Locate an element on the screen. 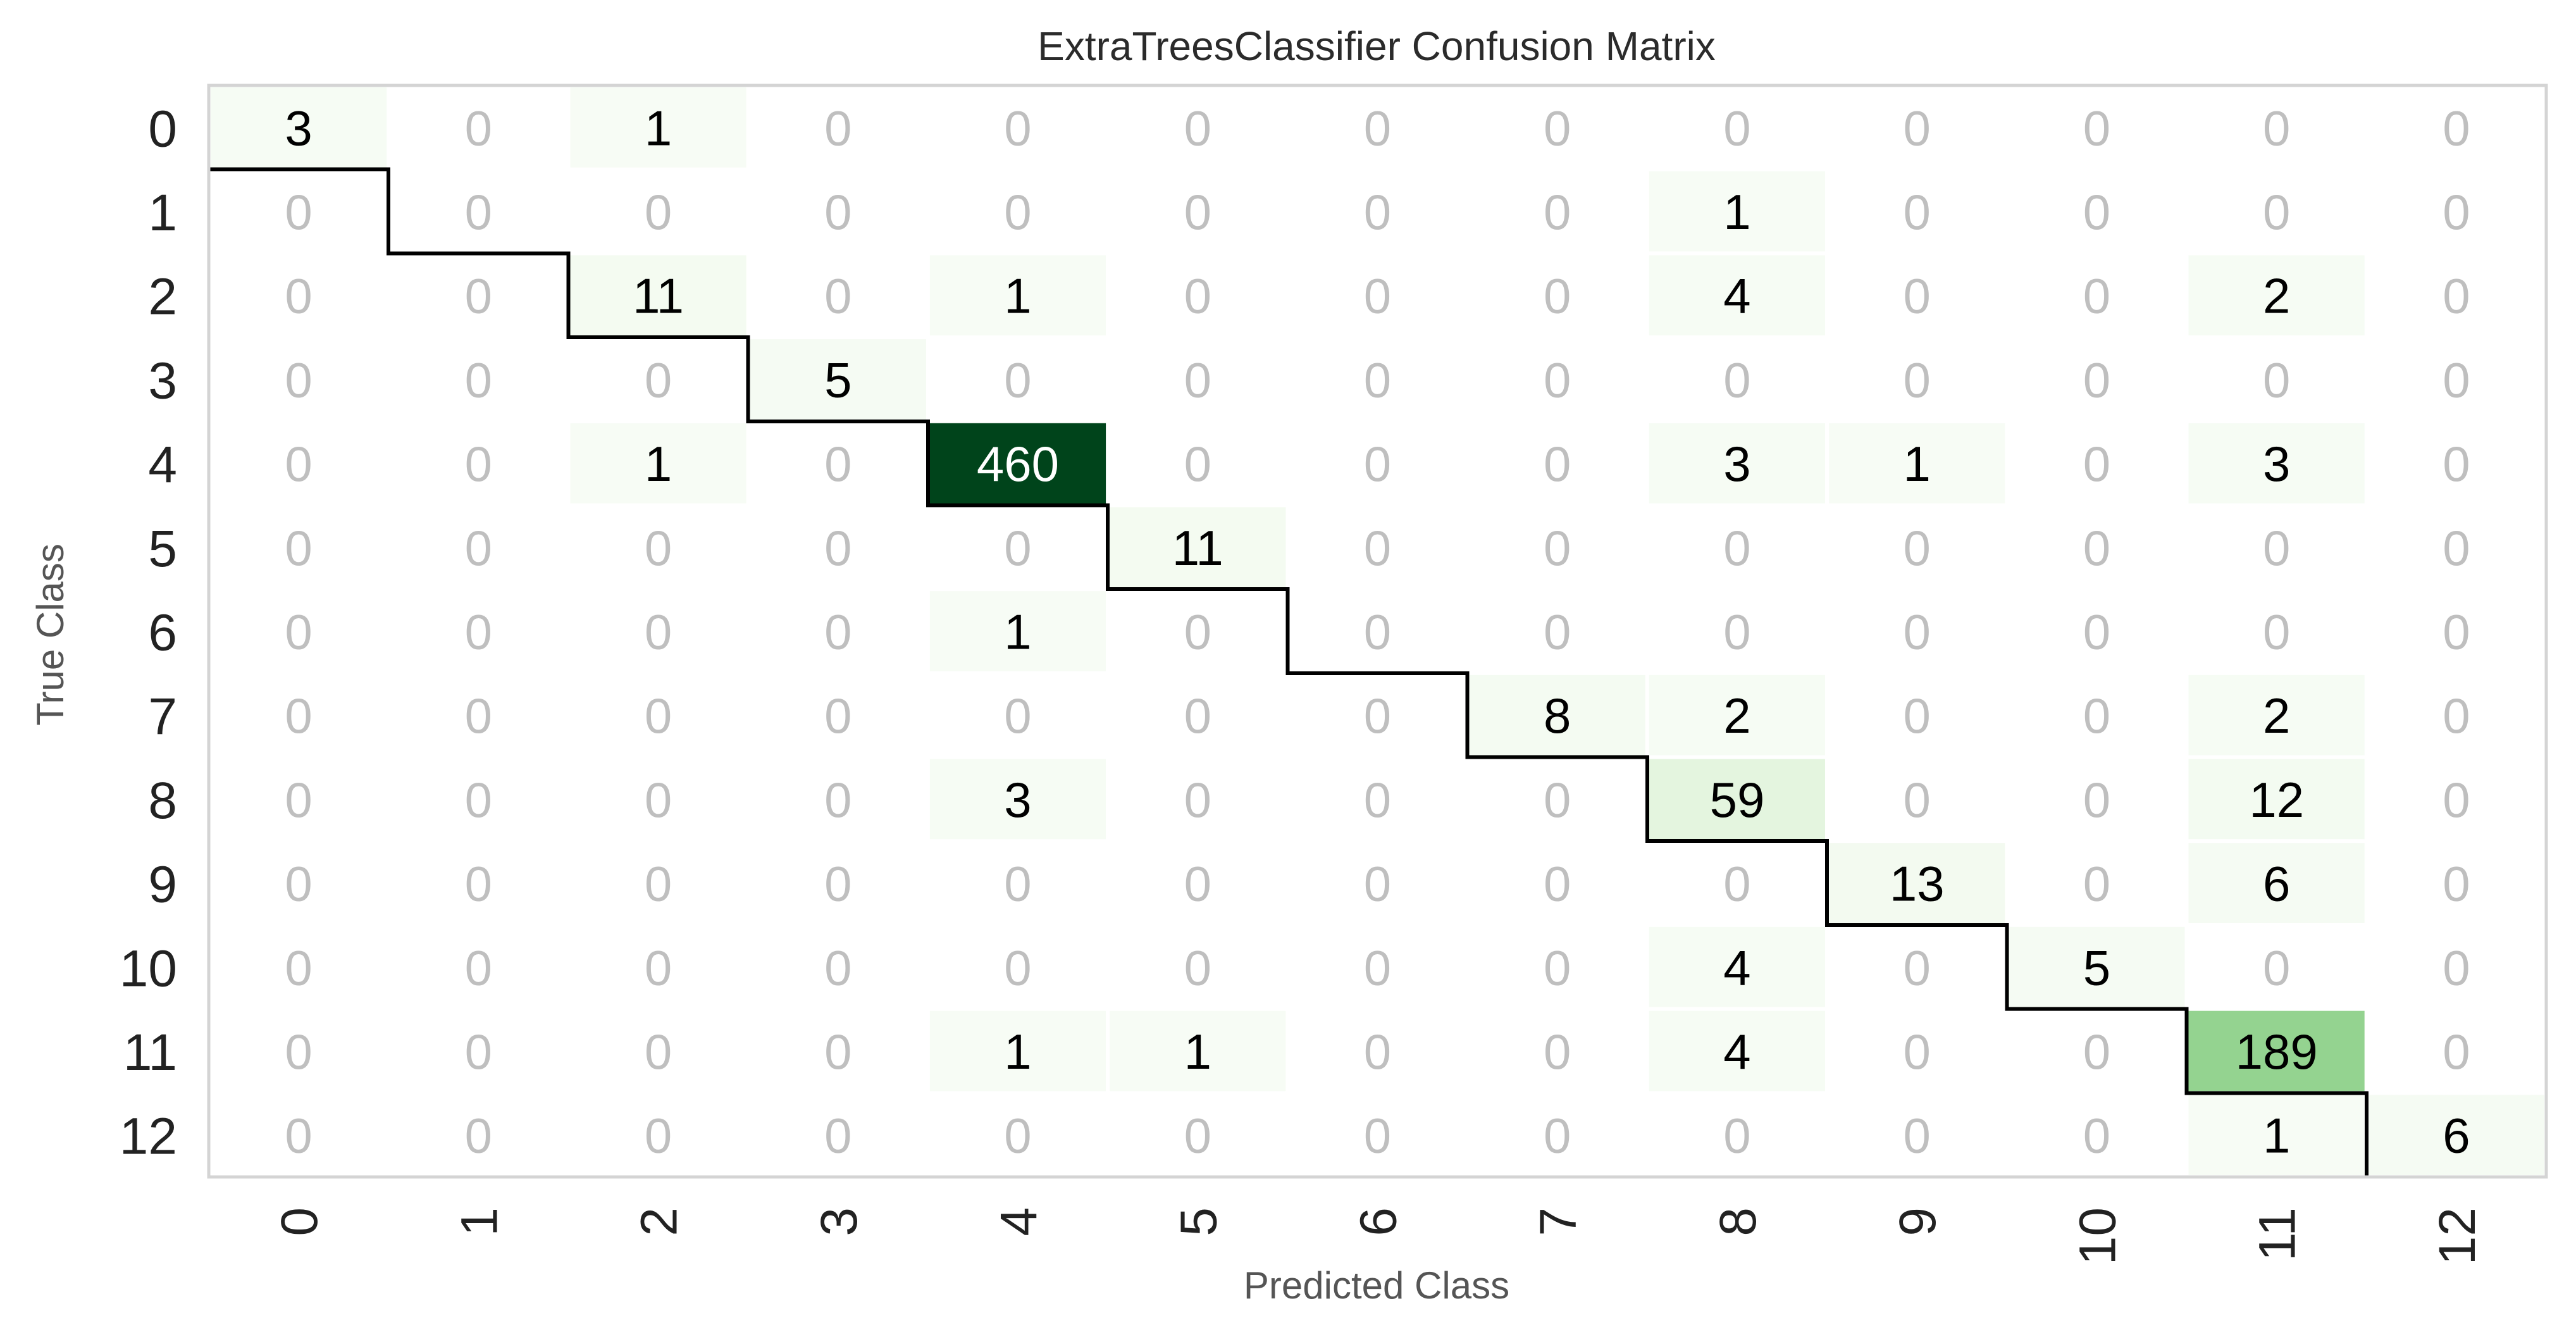 The height and width of the screenshot is (1325, 2576). y-tick-label: 10 is located at coordinates (148, 968).